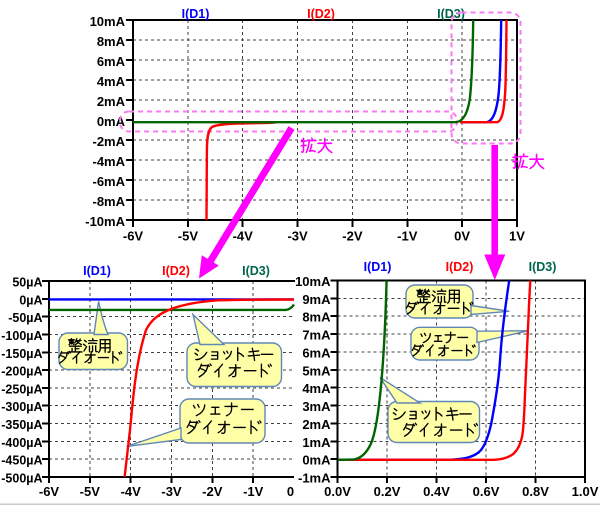  What do you see at coordinates (535, 491) in the screenshot?
I see `svg-text: 0.8V` at bounding box center [535, 491].